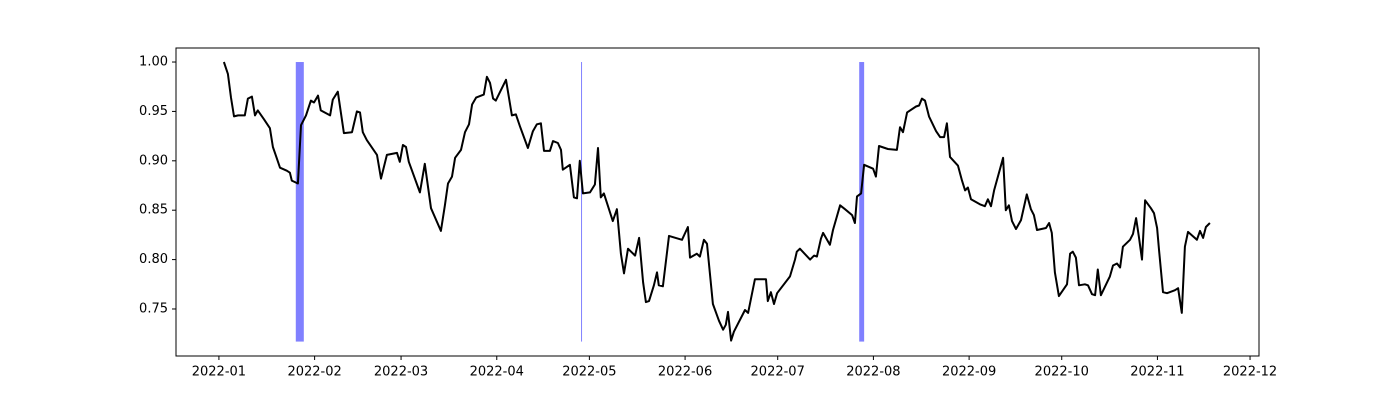 The width and height of the screenshot is (1400, 400). Describe the element at coordinates (778, 372) in the screenshot. I see `x-tick-label: 2022-07` at that location.